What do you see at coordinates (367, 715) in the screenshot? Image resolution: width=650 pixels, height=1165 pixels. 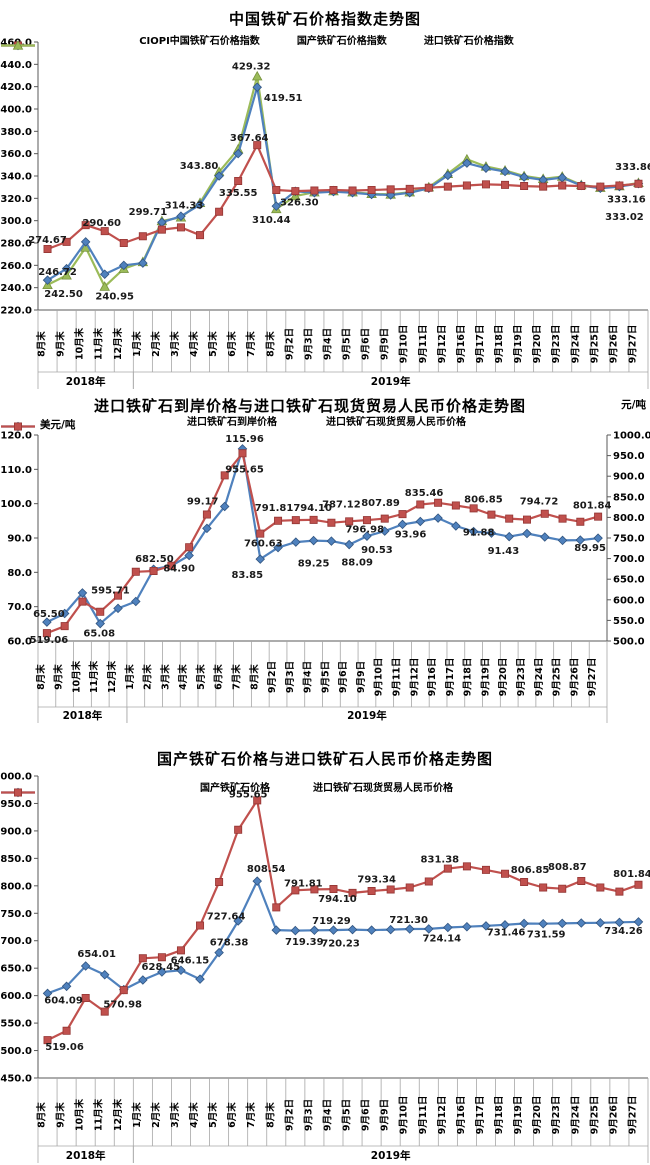 I see `year-label: 2019年` at bounding box center [367, 715].